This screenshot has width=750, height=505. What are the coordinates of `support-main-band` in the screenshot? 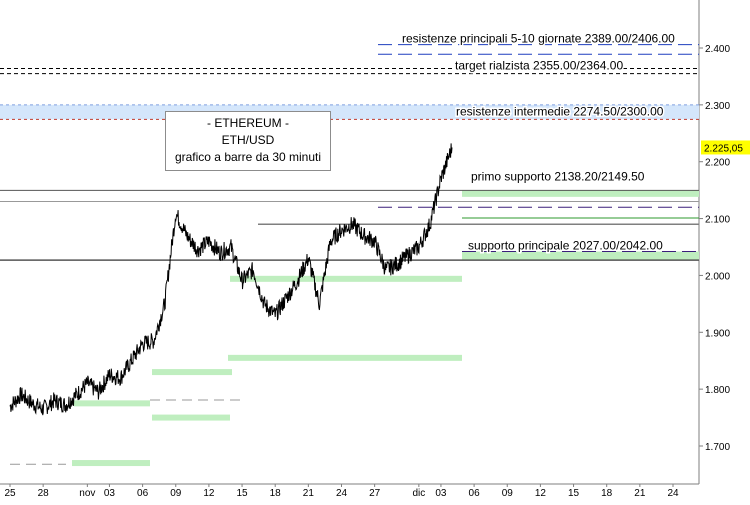 It's located at (580, 256).